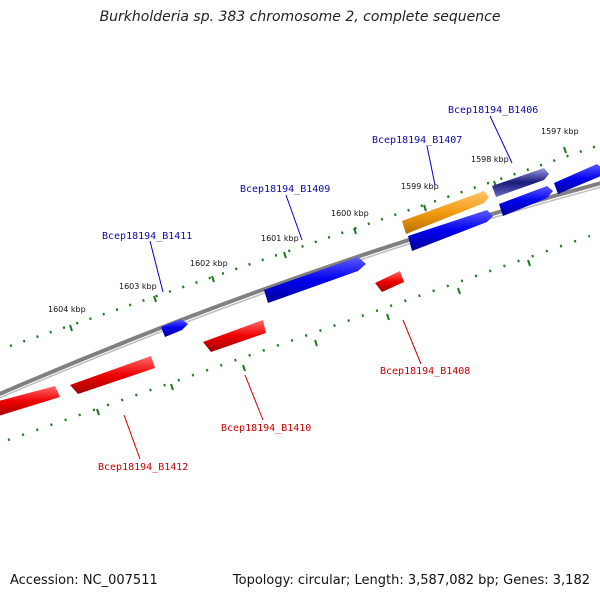 The width and height of the screenshot is (600, 600). Describe the element at coordinates (272, 389) in the screenshot. I see `reverse-leader-lines` at that location.